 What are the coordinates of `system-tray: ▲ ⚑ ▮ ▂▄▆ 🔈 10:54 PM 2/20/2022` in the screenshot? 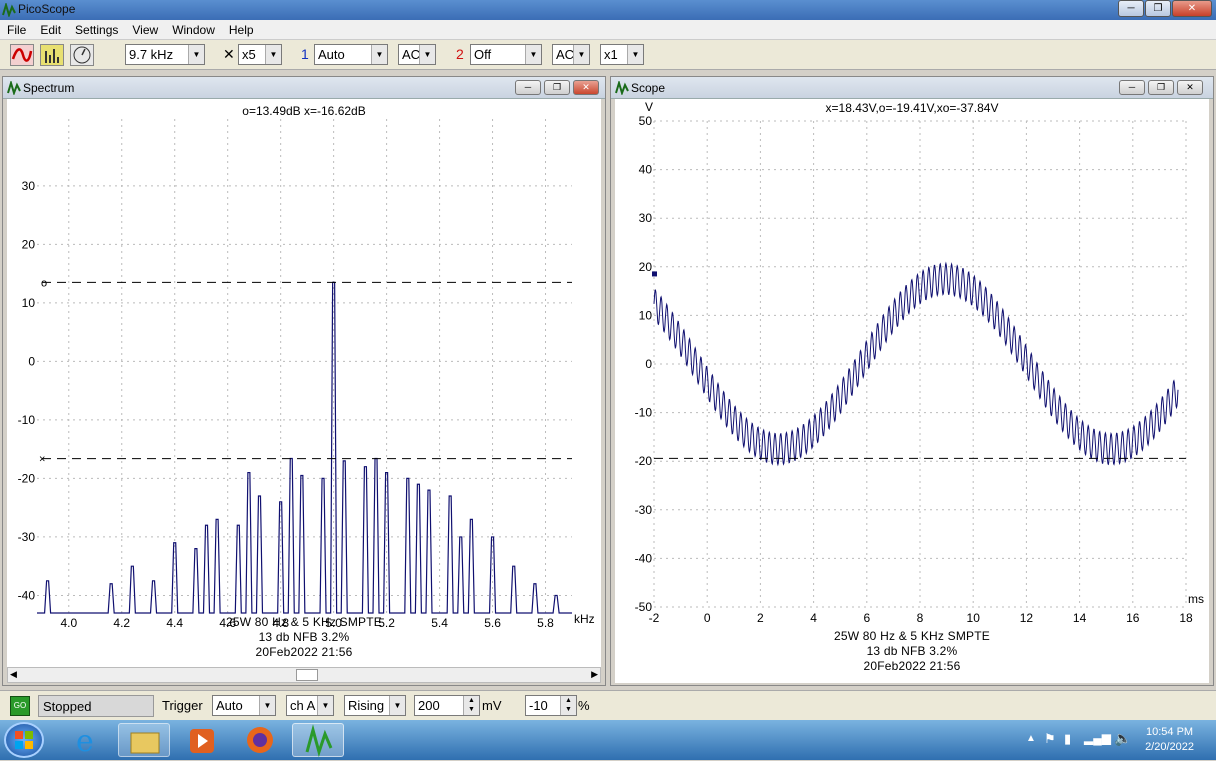 It's located at (1106, 740).